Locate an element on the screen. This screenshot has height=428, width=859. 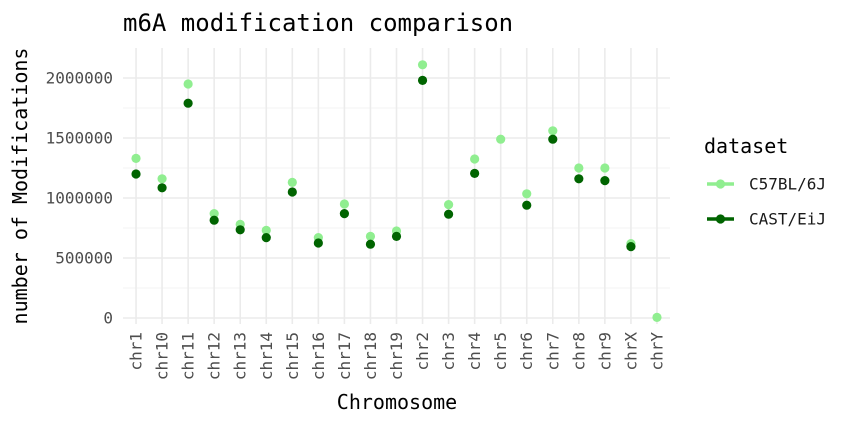
x-tick-label: chr12 is located at coordinates (214, 356).